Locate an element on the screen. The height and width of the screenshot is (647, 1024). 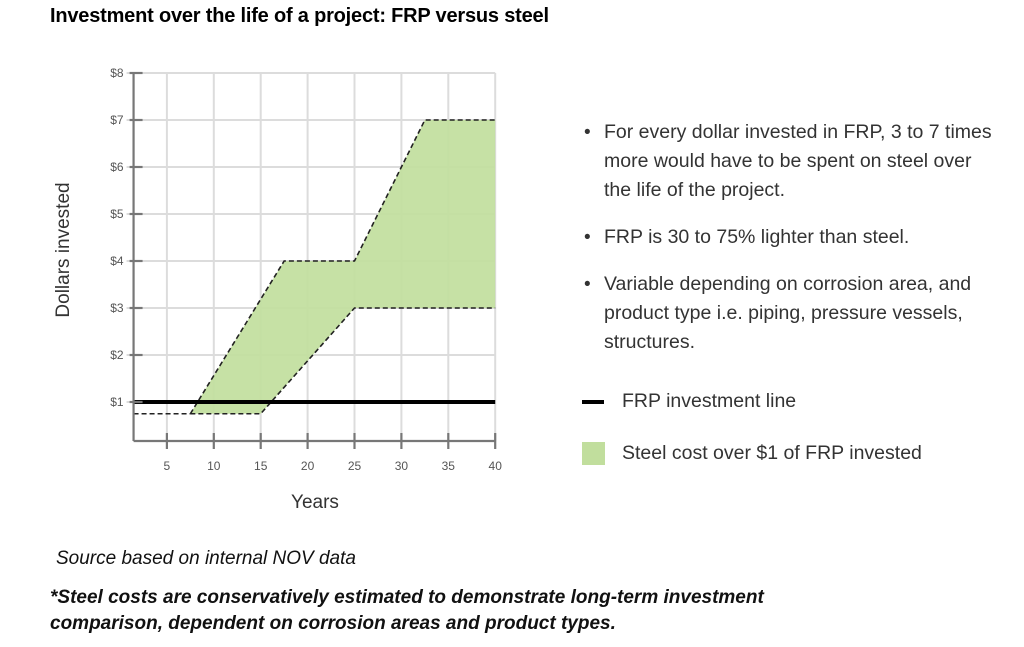
y-tick-label: $5 is located at coordinates (117, 214).